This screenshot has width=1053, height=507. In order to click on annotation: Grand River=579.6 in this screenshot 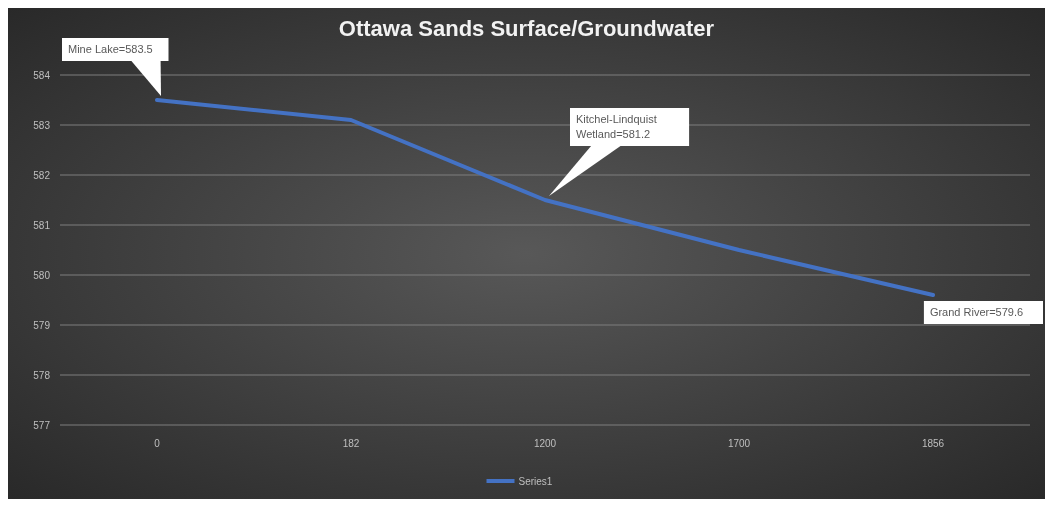, I will do `click(976, 312)`.